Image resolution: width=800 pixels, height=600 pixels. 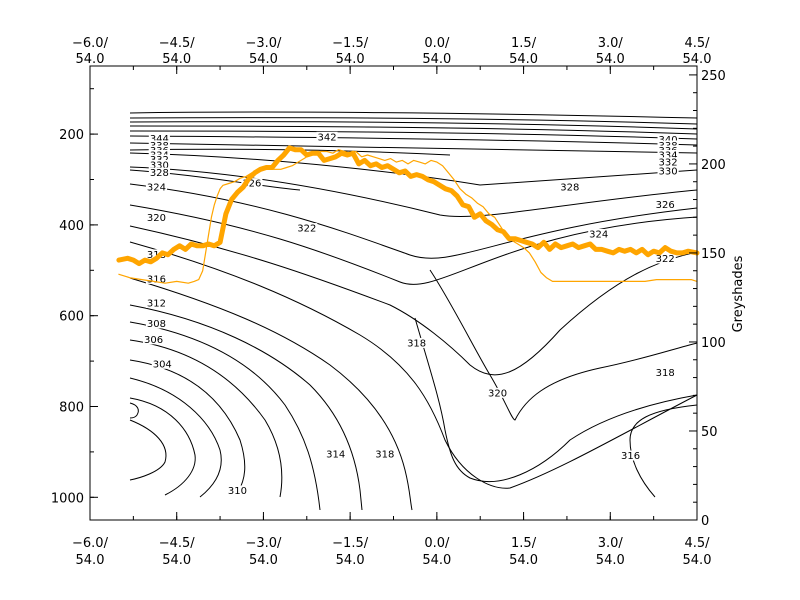 I want to click on series-line-thick, so click(x=408, y=206).